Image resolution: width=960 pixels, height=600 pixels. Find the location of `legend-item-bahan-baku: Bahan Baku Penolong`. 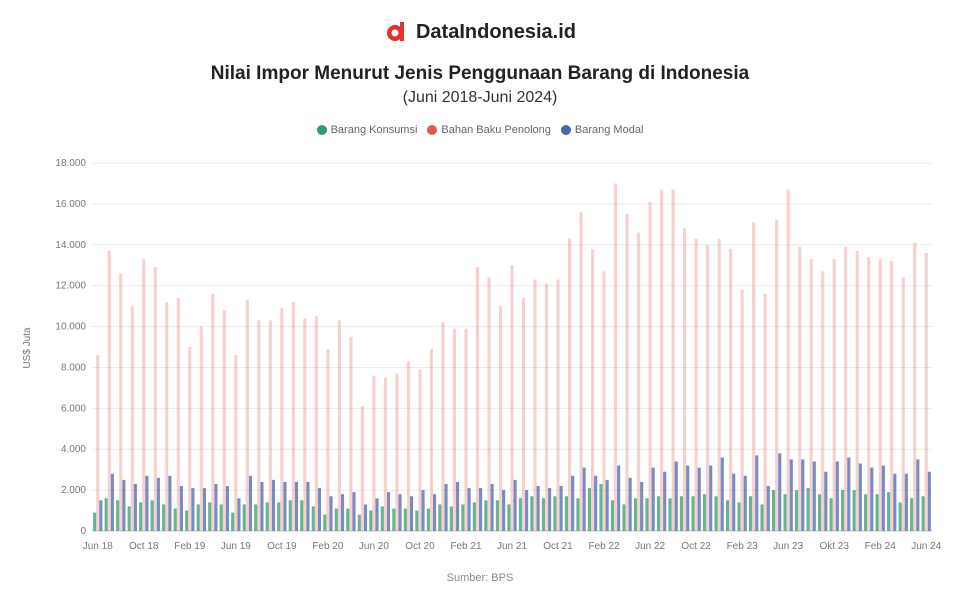

legend-item-bahan-baku: Bahan Baku Penolong is located at coordinates (489, 130).